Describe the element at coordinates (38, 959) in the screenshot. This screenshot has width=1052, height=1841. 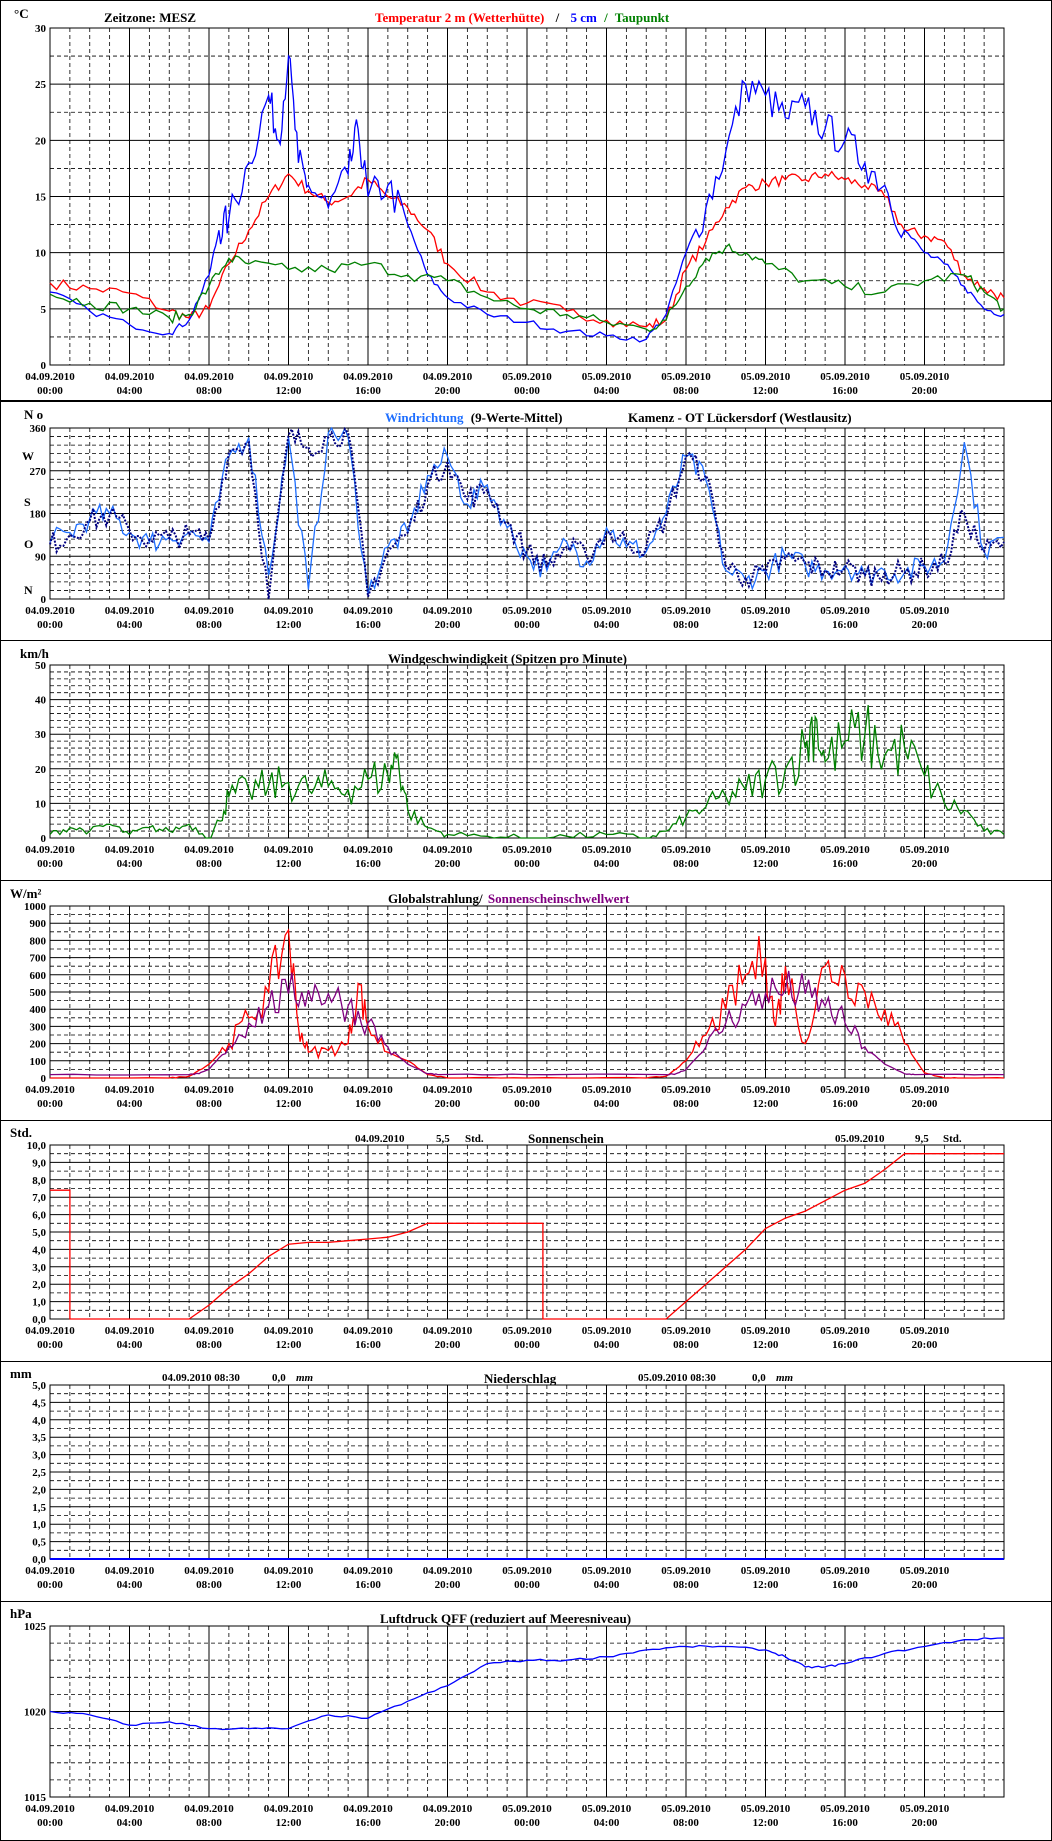
I see `y-tick-label: 700` at that location.